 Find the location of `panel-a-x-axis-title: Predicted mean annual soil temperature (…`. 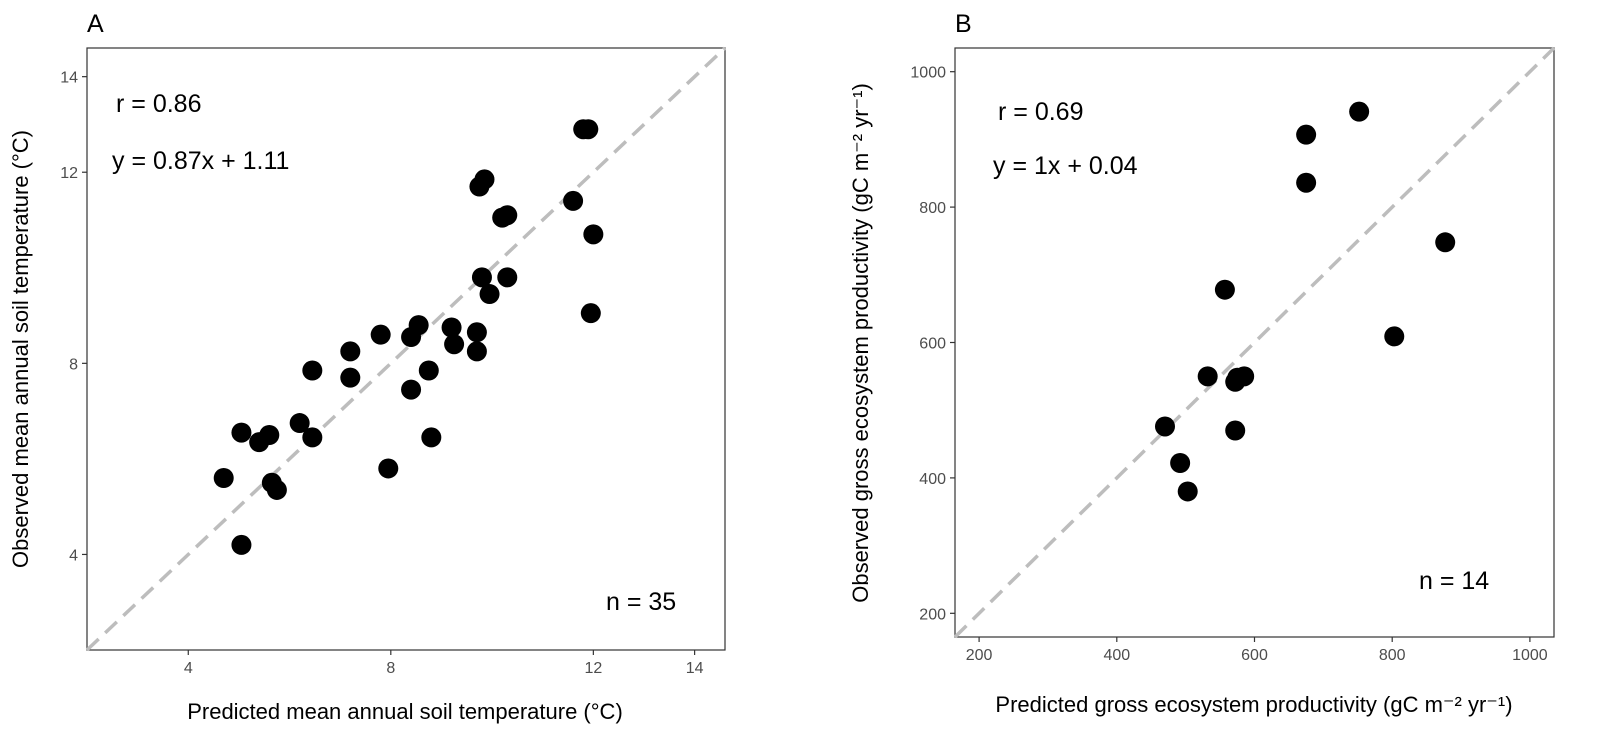

panel-a-x-axis-title: Predicted mean annual soil temperature (… is located at coordinates (405, 711).